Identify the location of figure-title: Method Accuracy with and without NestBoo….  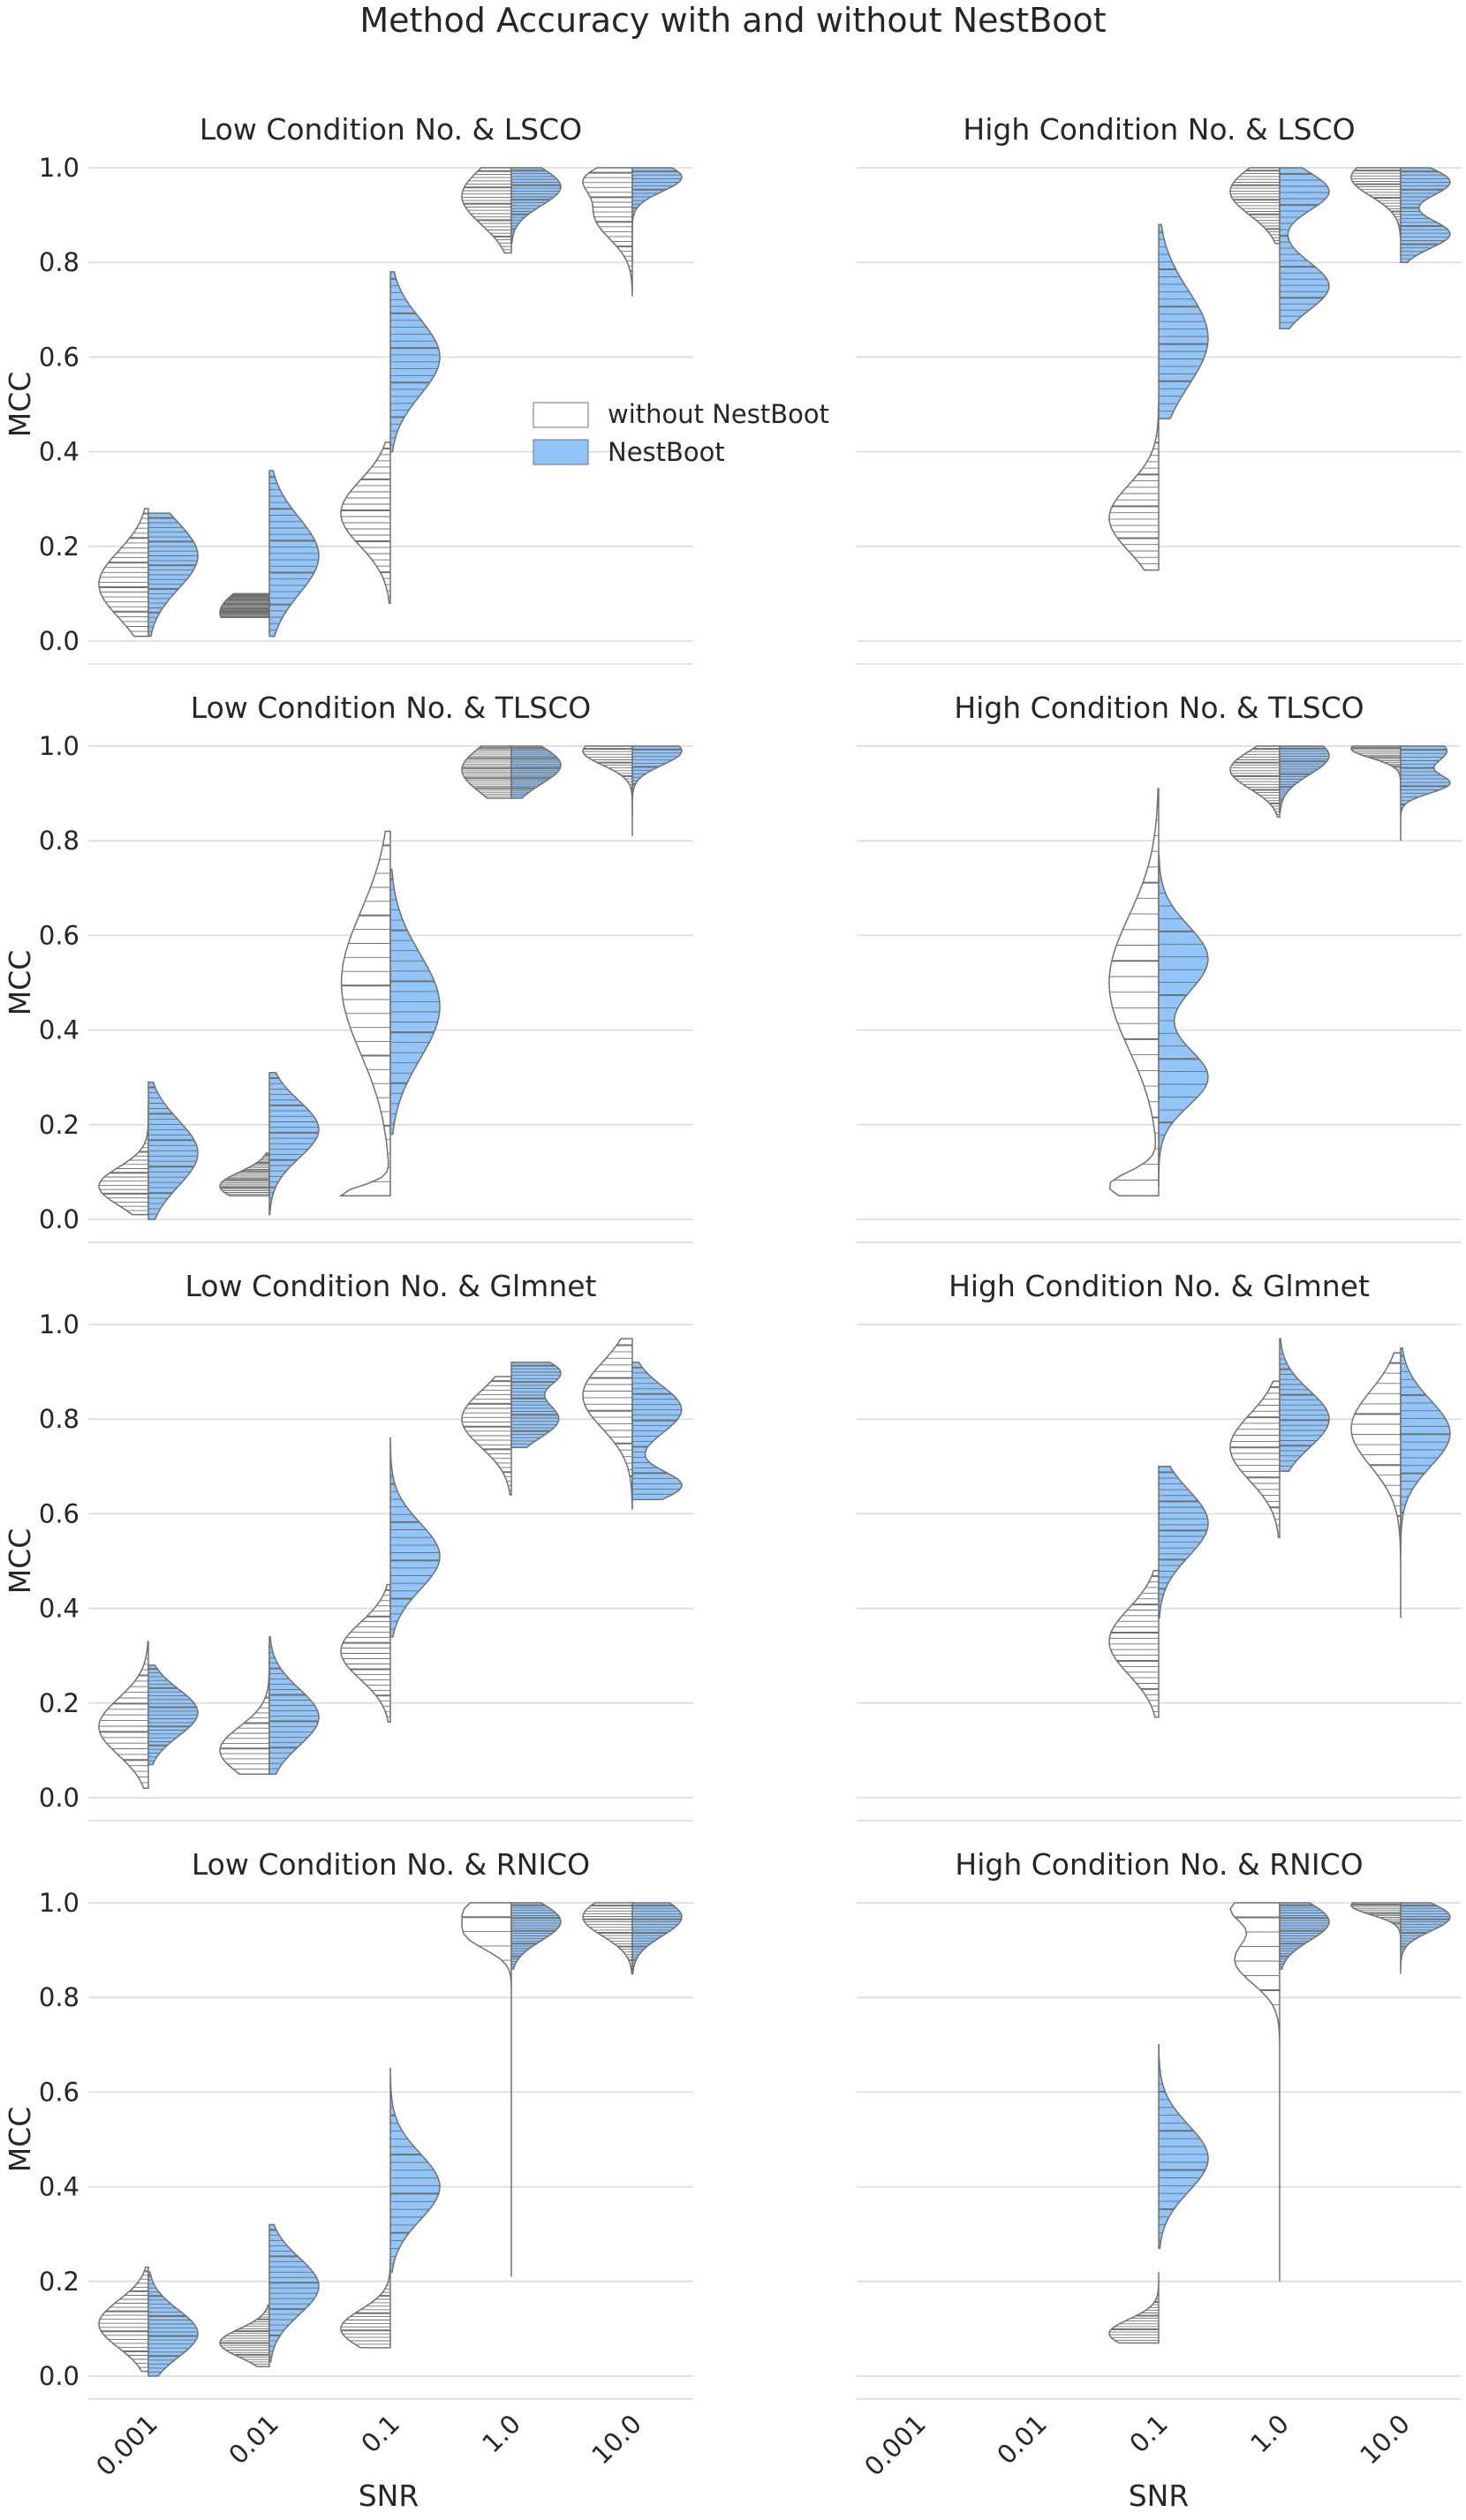
(732, 20).